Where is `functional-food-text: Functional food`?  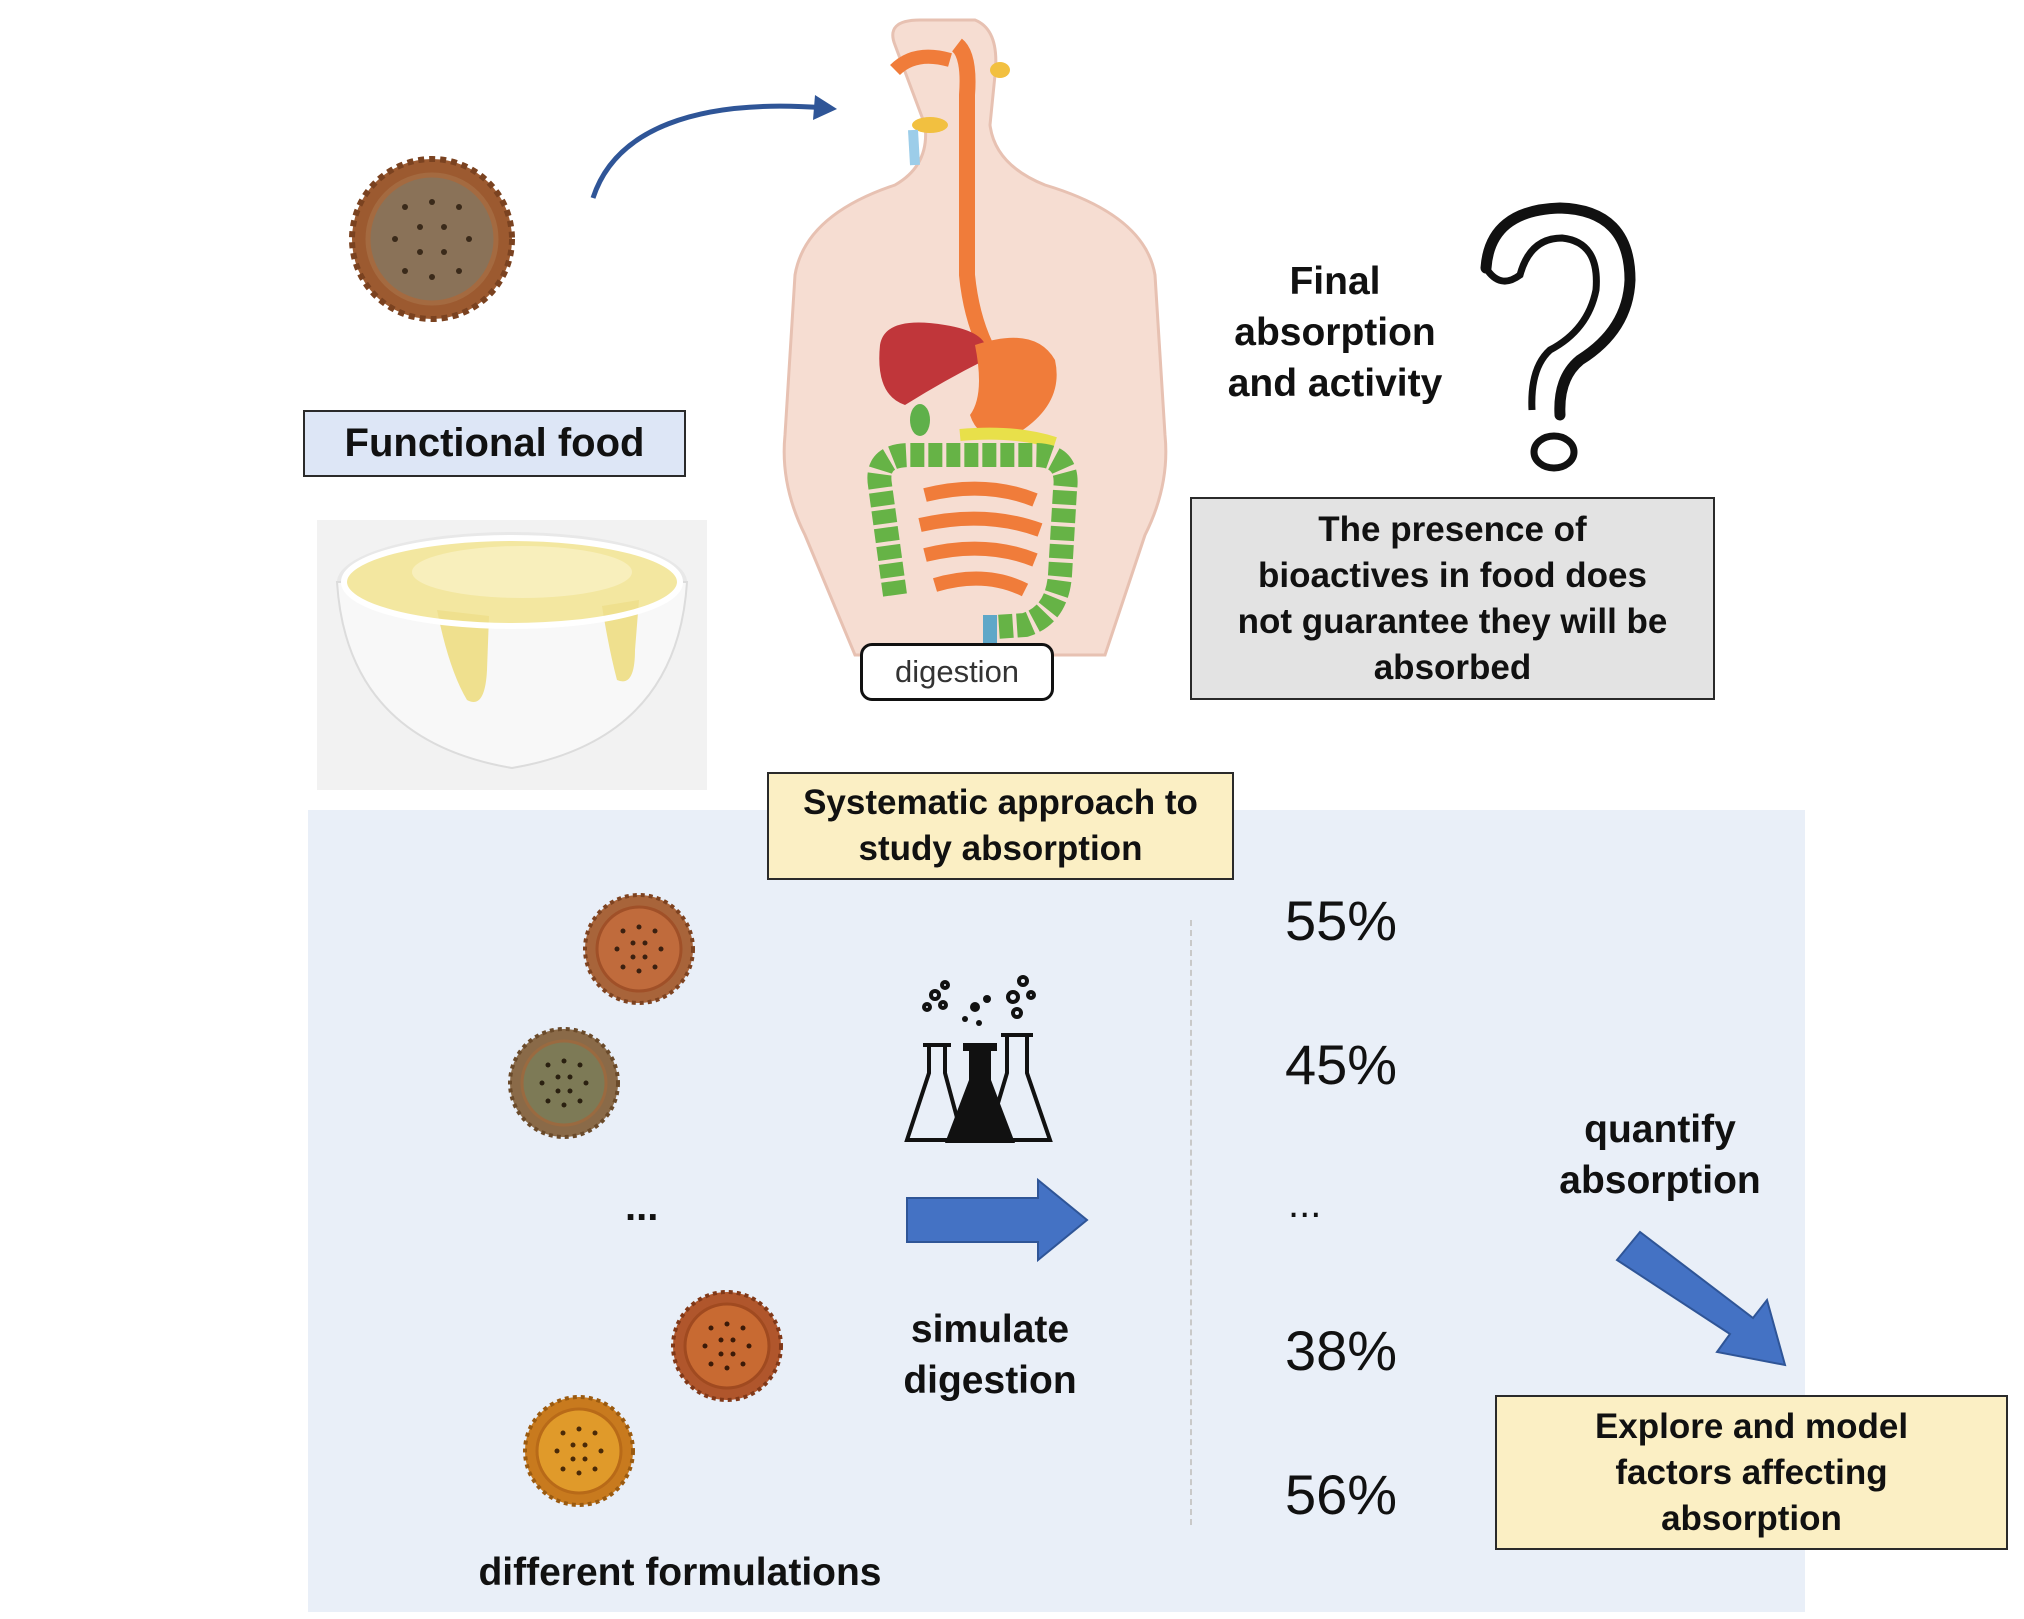 functional-food-text: Functional food is located at coordinates (494, 443).